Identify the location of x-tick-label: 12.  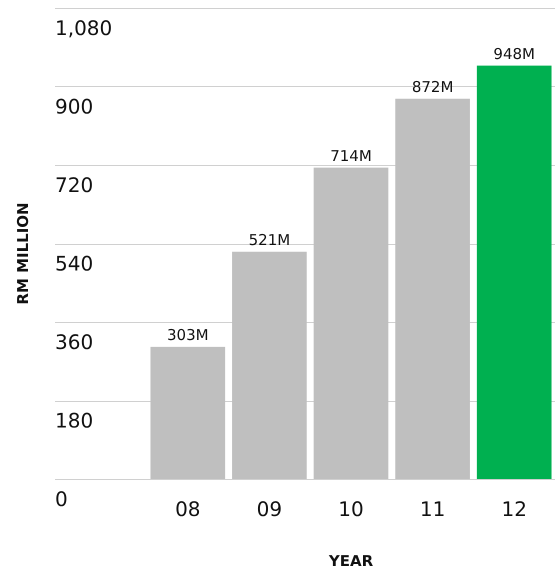
(514, 509).